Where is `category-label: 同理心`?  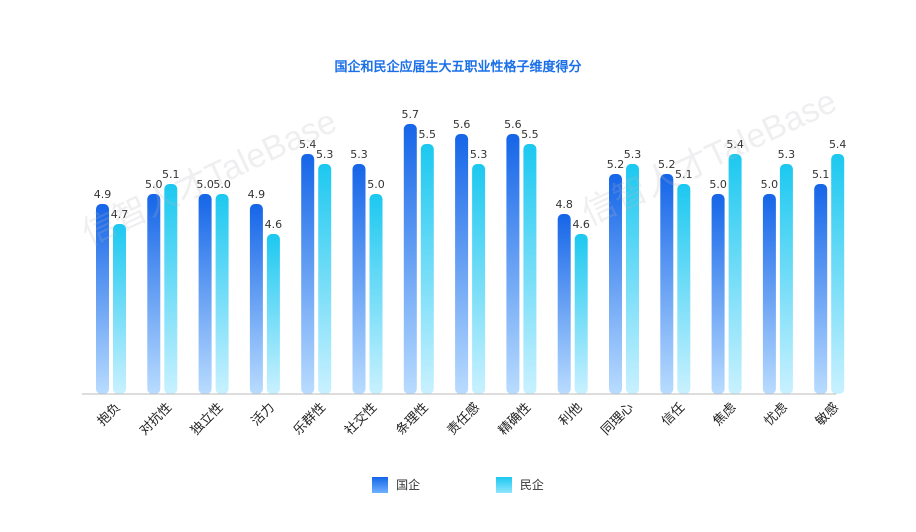
category-label: 同理心 is located at coordinates (618, 419).